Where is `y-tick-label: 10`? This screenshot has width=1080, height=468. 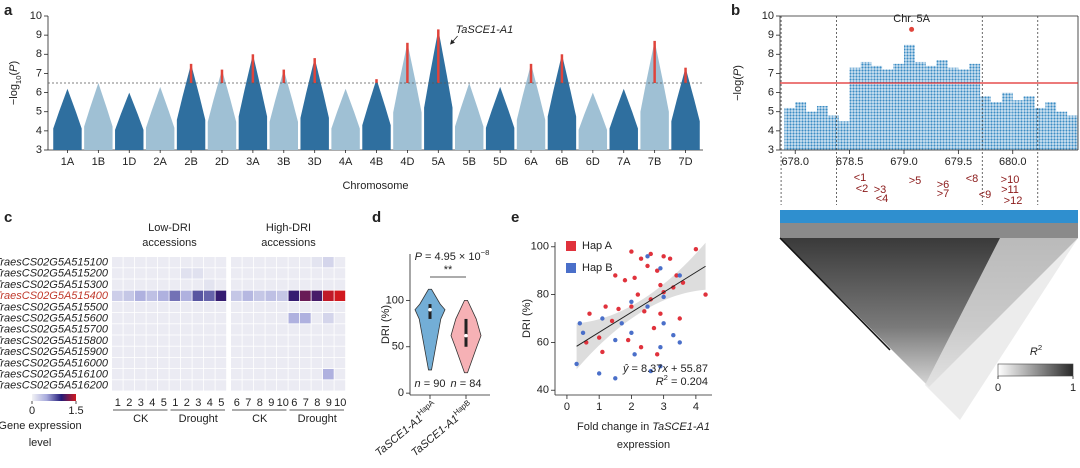 y-tick-label: 10 is located at coordinates (768, 16).